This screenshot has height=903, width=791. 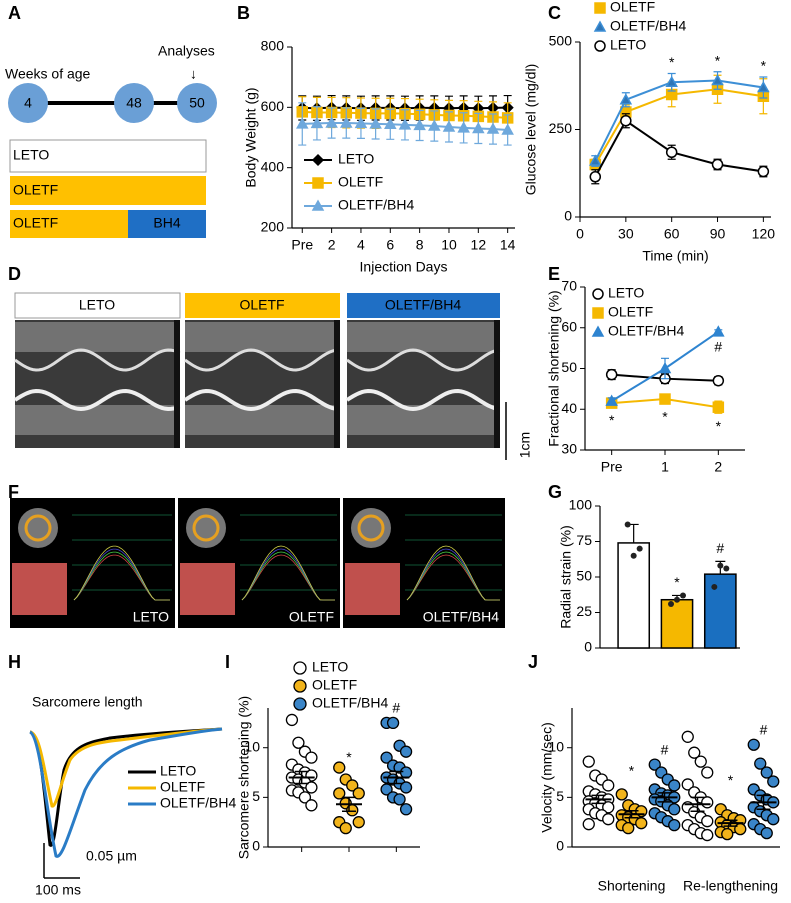 What do you see at coordinates (630, 312) in the screenshot?
I see `legend-label: OLETF` at bounding box center [630, 312].